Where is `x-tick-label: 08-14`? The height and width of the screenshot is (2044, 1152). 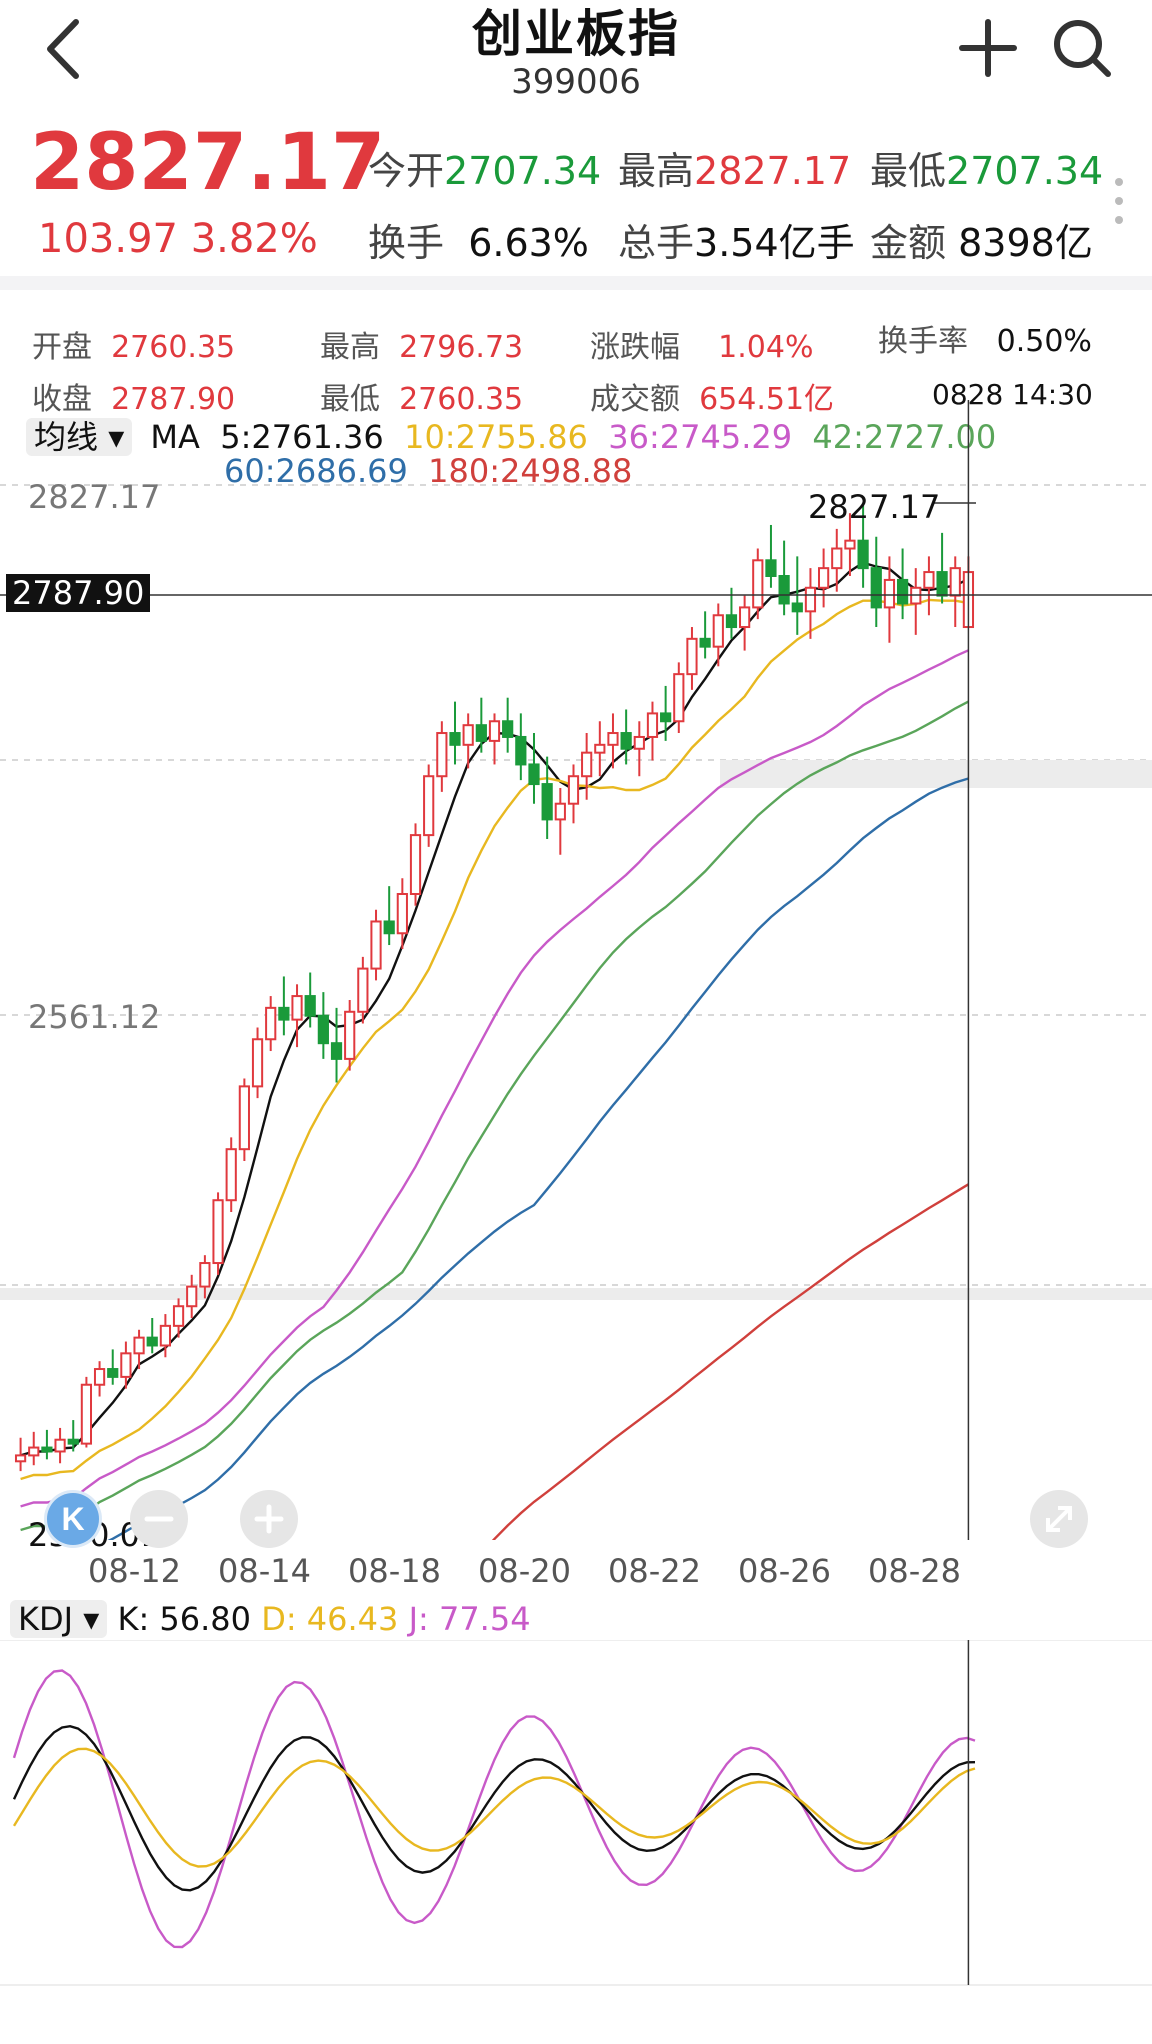 x-tick-label: 08-14 is located at coordinates (264, 1571).